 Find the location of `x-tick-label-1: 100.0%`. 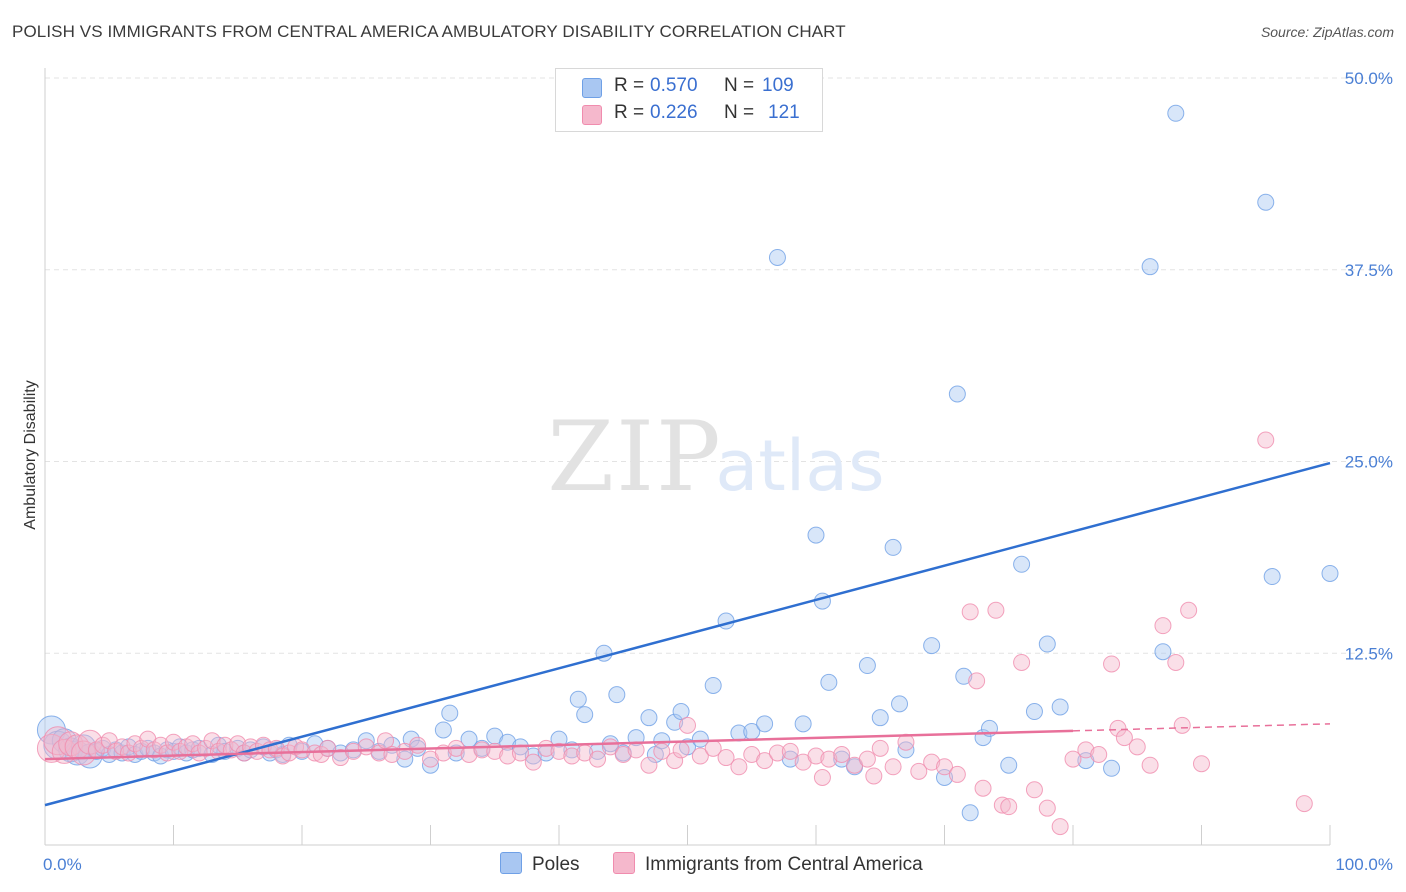

x-tick-label-1: 100.0% is located at coordinates (1364, 864).